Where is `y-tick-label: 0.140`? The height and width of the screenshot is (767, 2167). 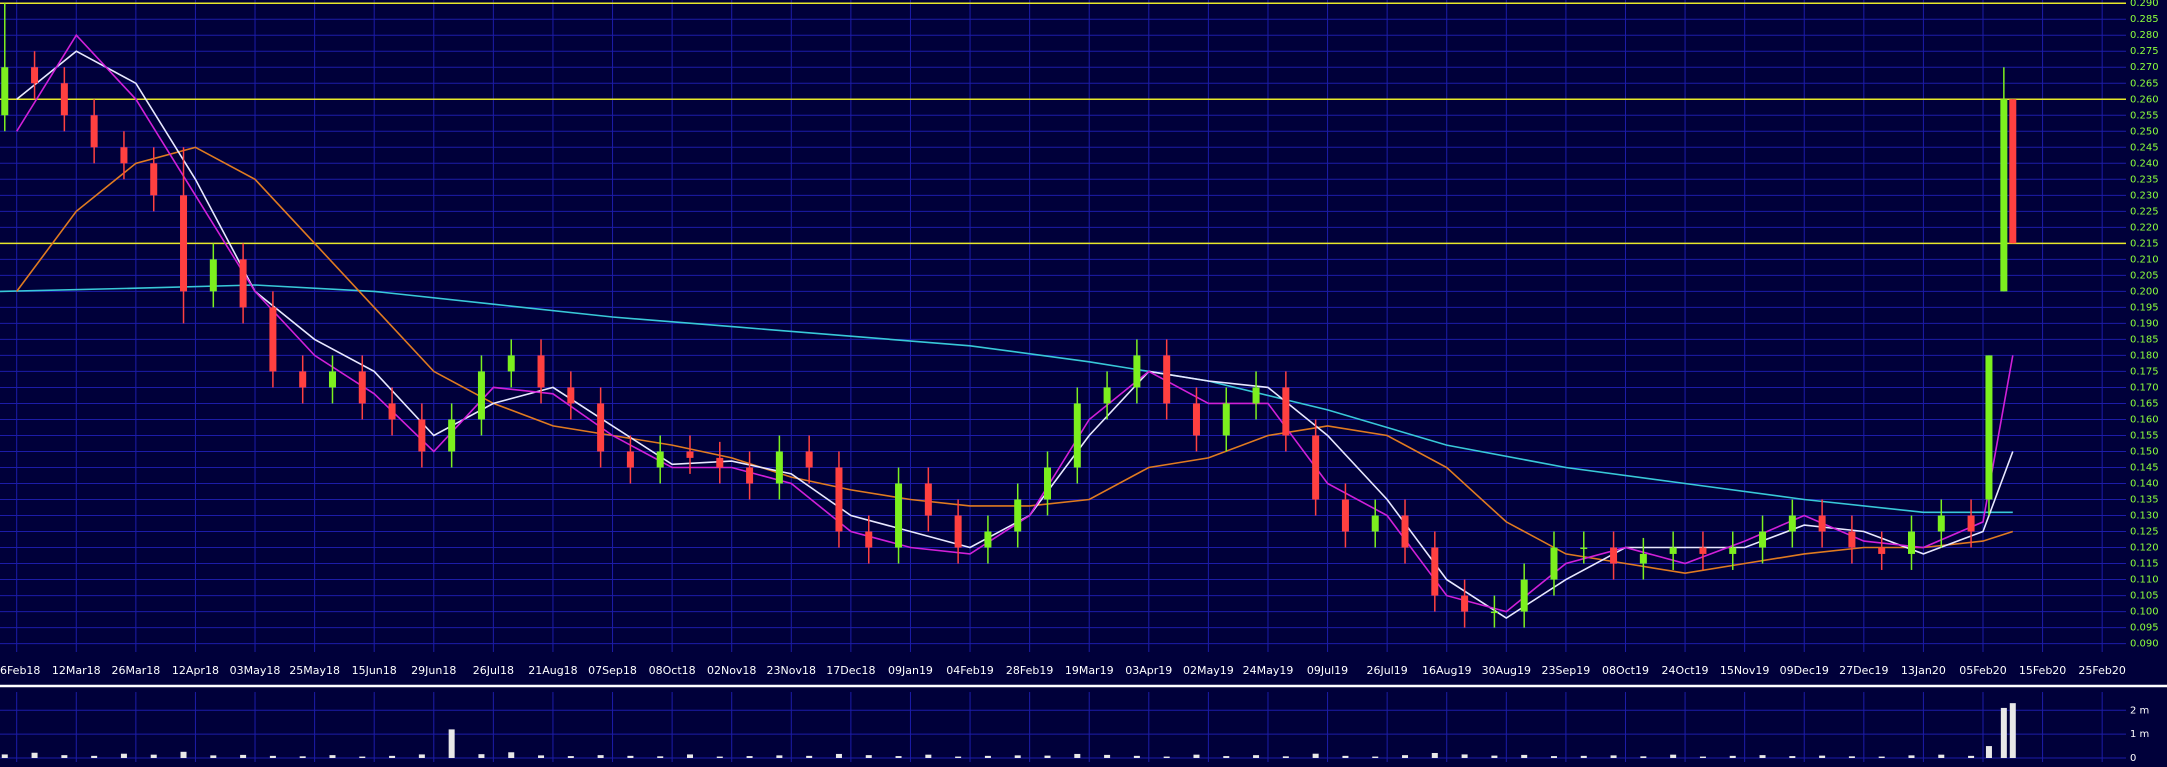
y-tick-label: 0.140 is located at coordinates (2144, 483).